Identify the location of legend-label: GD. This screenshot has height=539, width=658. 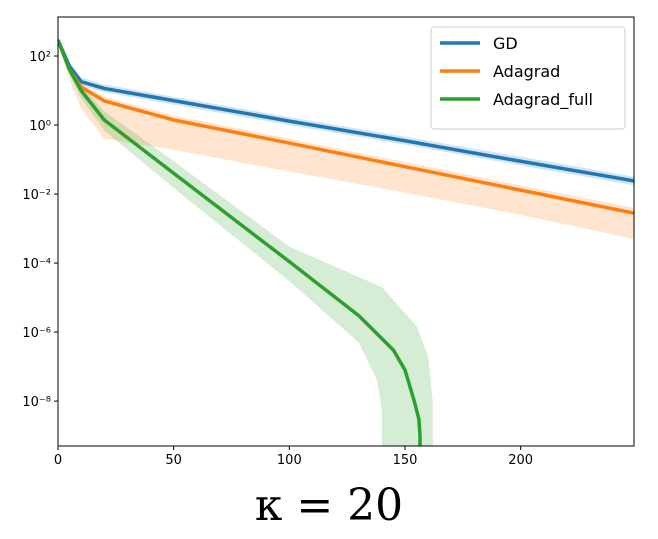
(505, 43).